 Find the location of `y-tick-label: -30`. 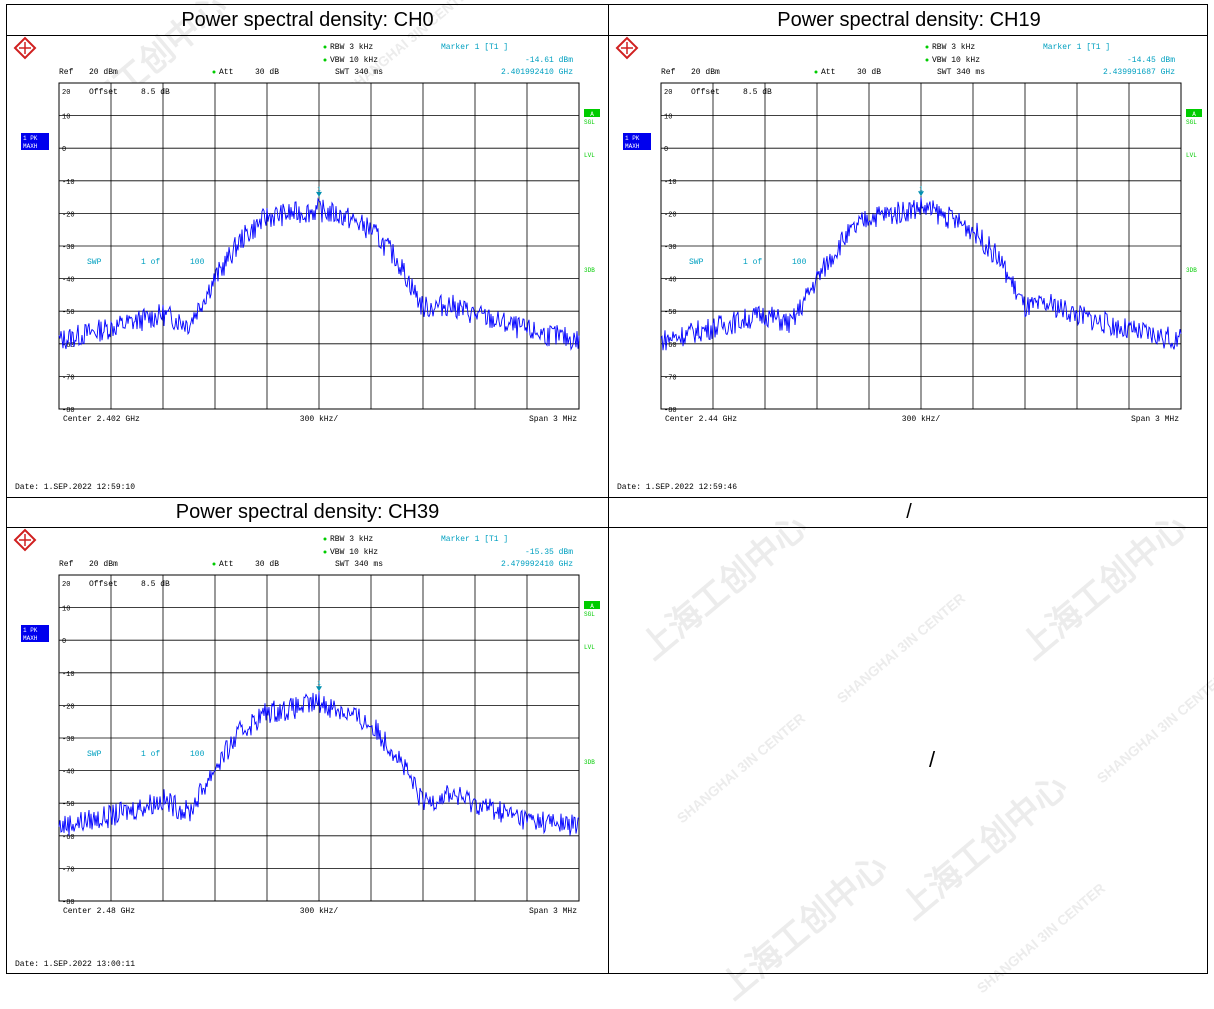

y-tick-label: -30 is located at coordinates (670, 248).